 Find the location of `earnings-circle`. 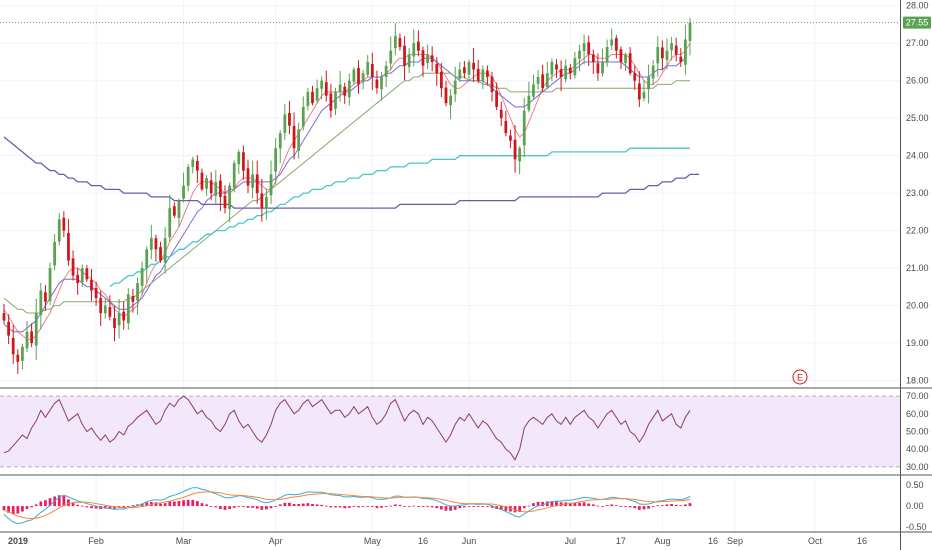

earnings-circle is located at coordinates (800, 377).